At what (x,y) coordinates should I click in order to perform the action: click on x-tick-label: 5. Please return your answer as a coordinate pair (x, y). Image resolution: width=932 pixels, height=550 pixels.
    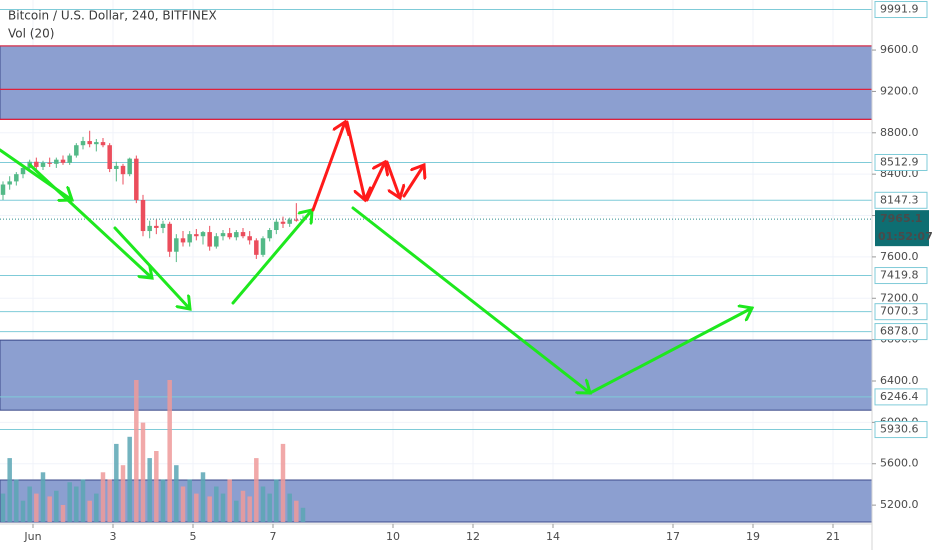
    Looking at the image, I should click on (193, 536).